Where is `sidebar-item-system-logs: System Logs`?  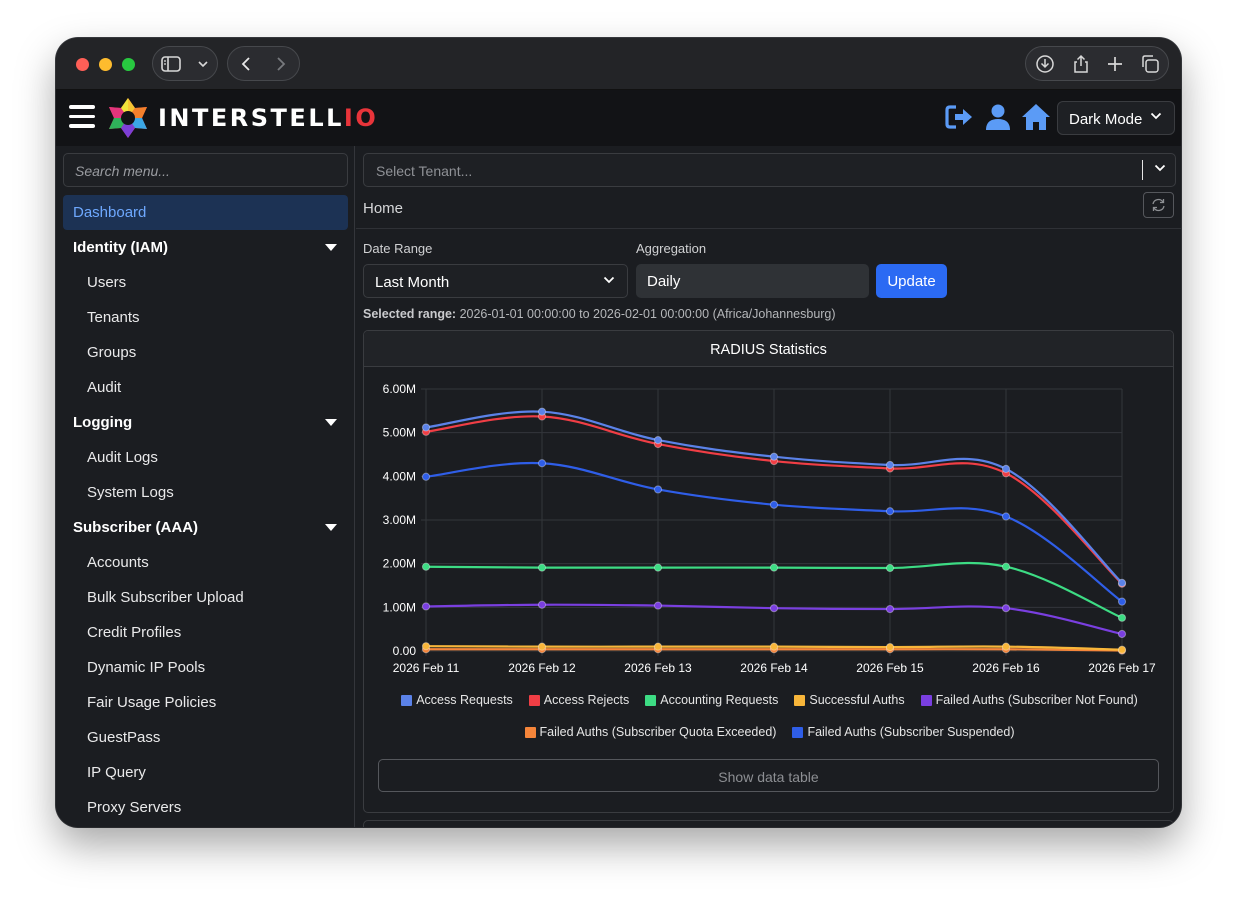
sidebar-item-system-logs: System Logs is located at coordinates (205, 492).